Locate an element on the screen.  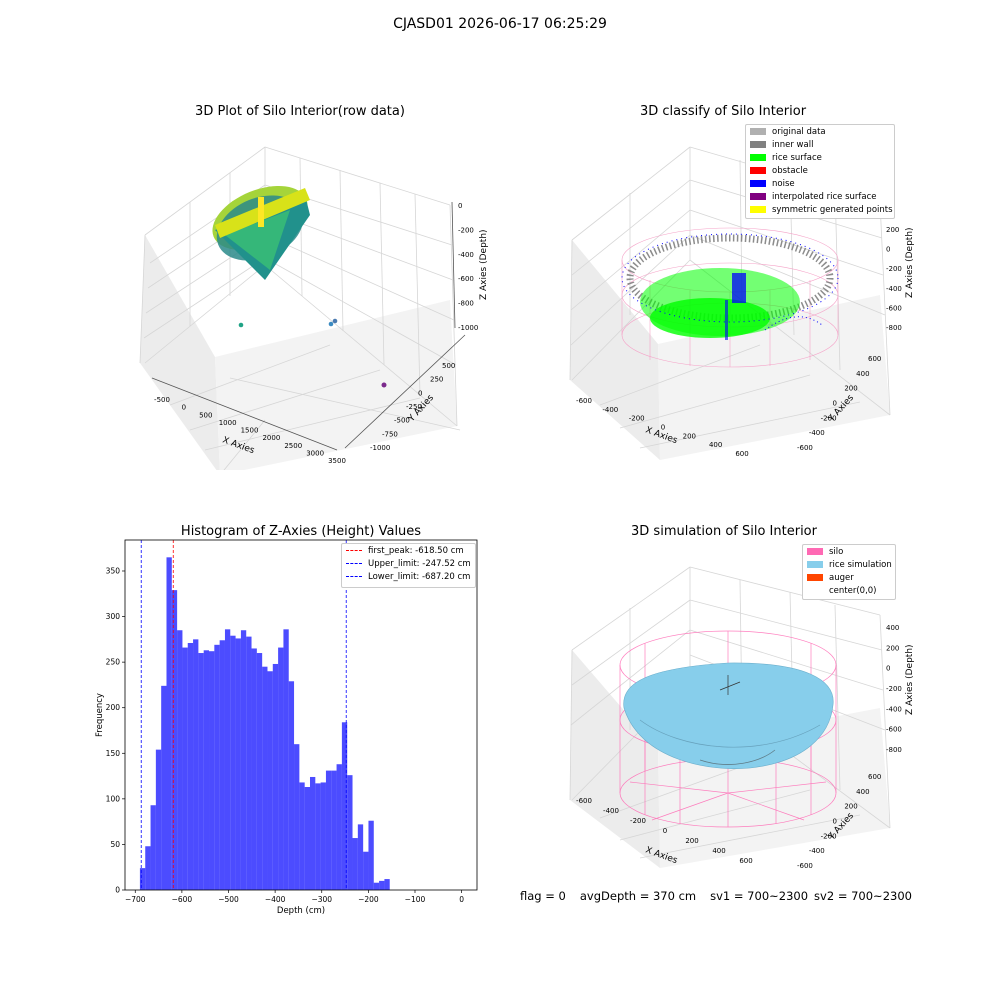
classify-y-tick-label: -400 is located at coordinates (817, 433).